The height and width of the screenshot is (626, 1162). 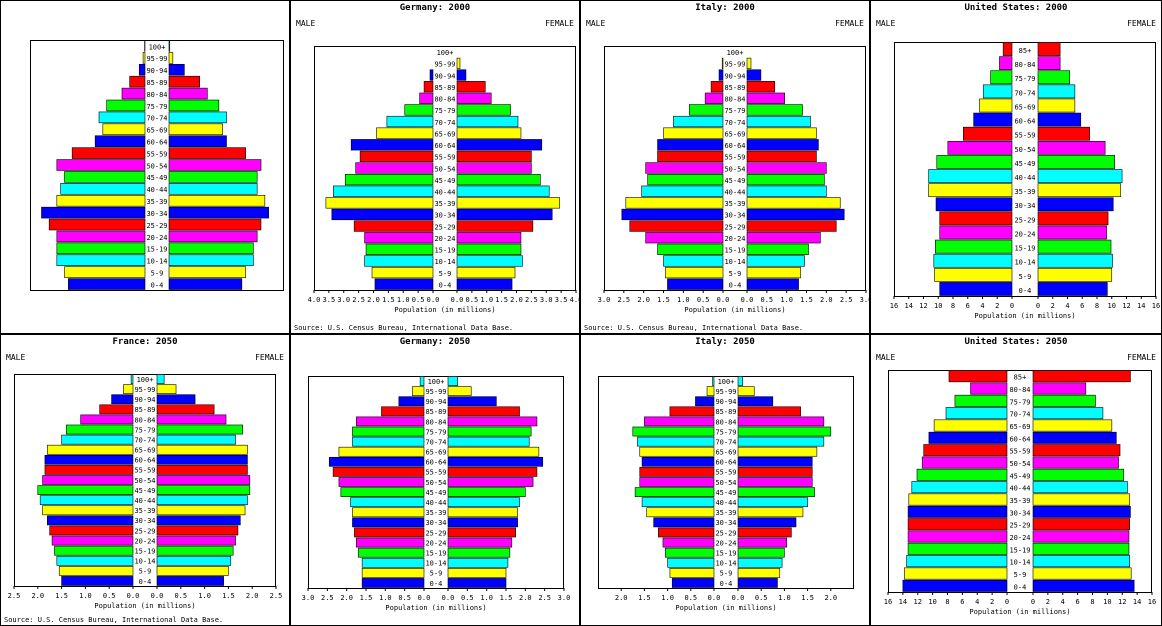 I want to click on age-group-label: 10-14, so click(x=156, y=262).